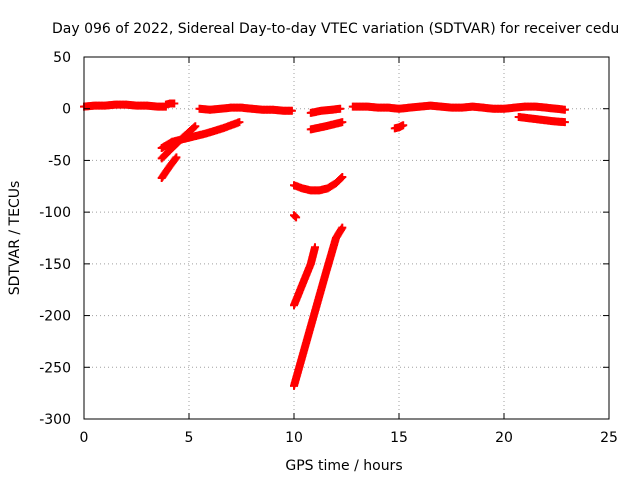 The height and width of the screenshot is (480, 640). I want to click on x-tick-label: 10, so click(294, 438).